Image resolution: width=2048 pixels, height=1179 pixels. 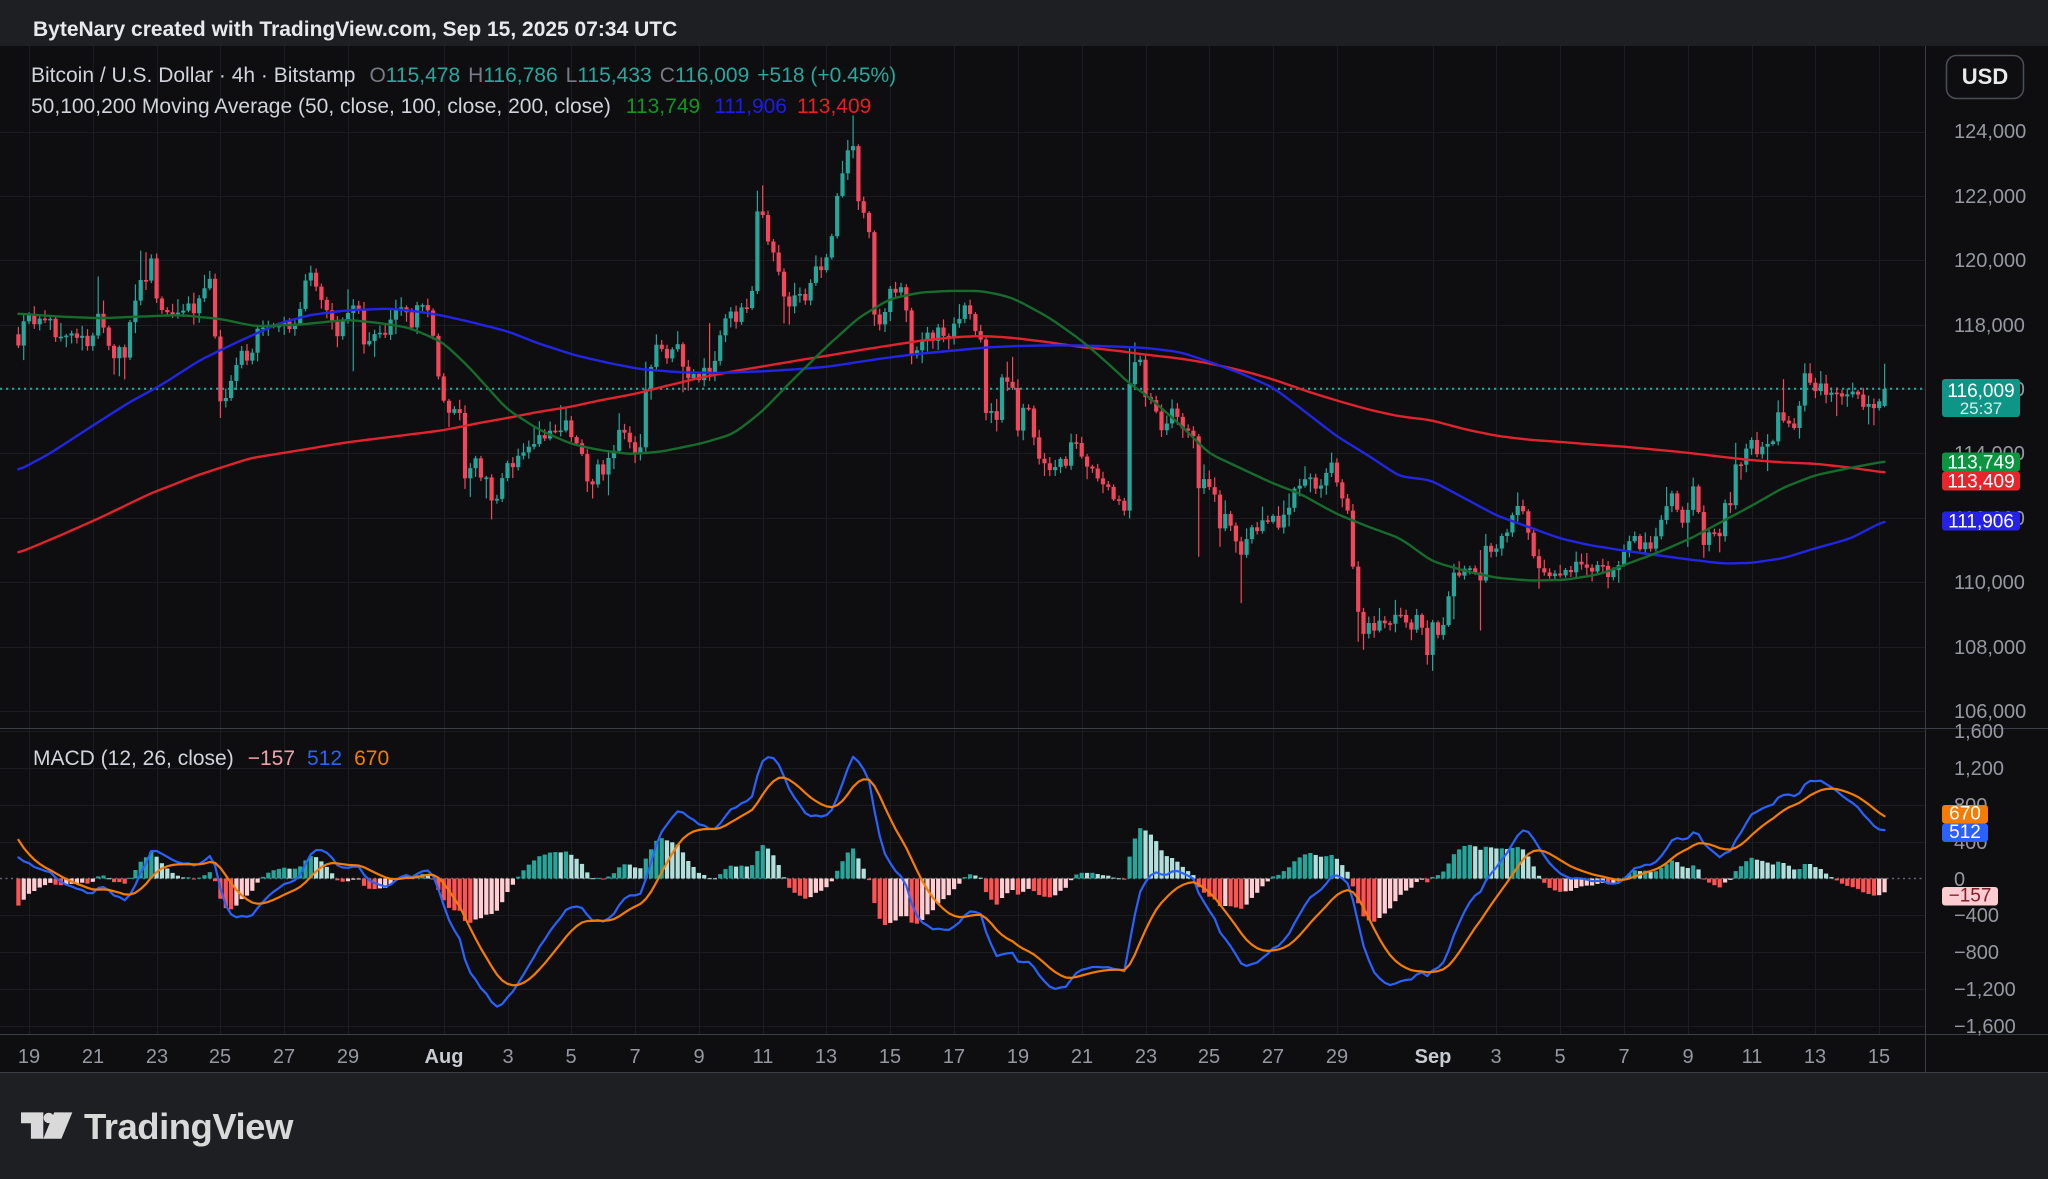 I want to click on svg-text: Aug, so click(x=444, y=1057).